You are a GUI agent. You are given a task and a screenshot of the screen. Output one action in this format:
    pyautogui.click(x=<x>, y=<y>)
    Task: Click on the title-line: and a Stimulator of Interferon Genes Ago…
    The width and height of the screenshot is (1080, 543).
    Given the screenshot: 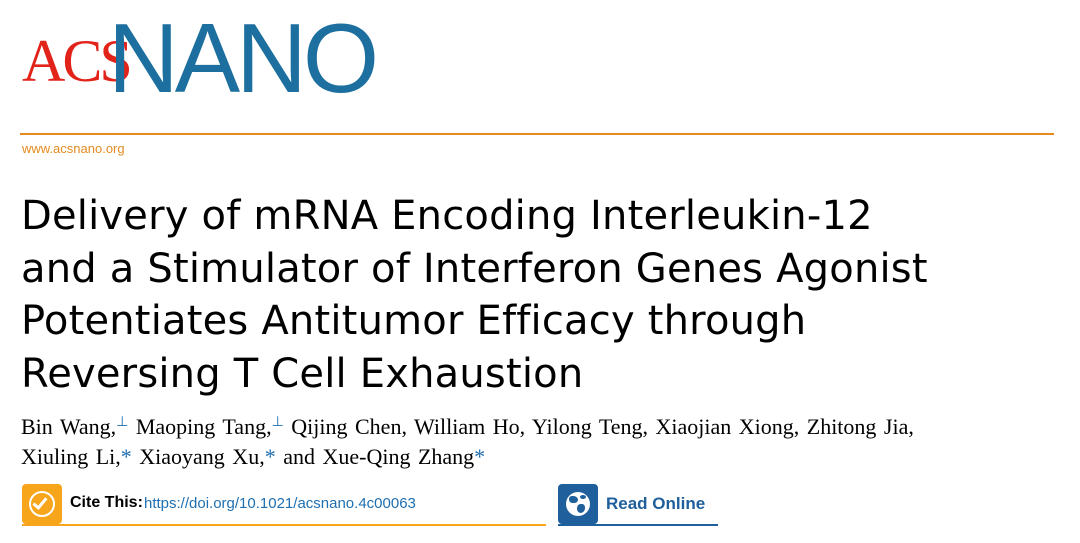 What is the action you would take?
    pyautogui.click(x=474, y=268)
    